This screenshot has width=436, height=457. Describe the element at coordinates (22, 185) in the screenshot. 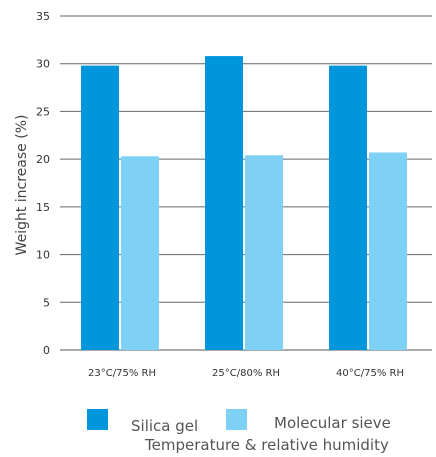

I see `y-axis-label: Weight increase (%)` at that location.